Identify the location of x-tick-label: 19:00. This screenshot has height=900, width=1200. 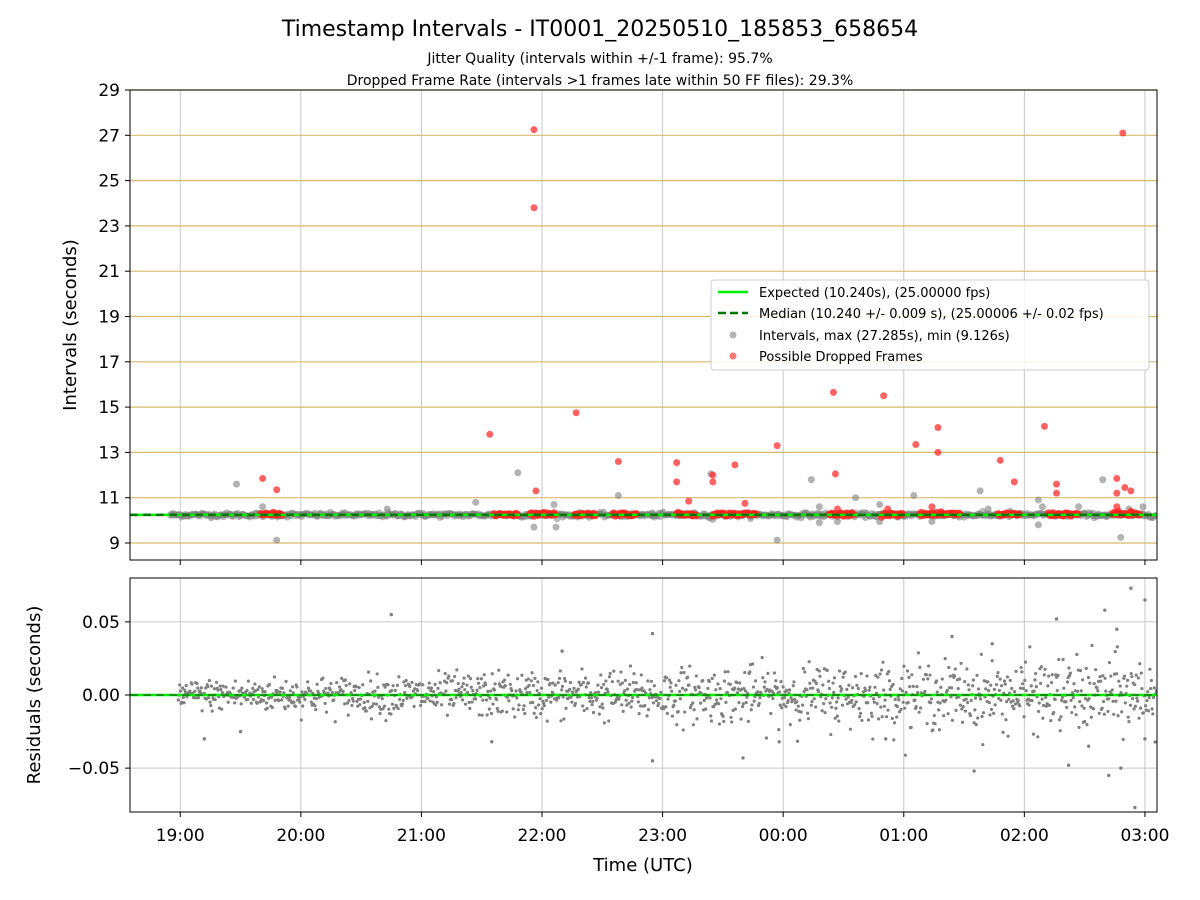
(180, 836).